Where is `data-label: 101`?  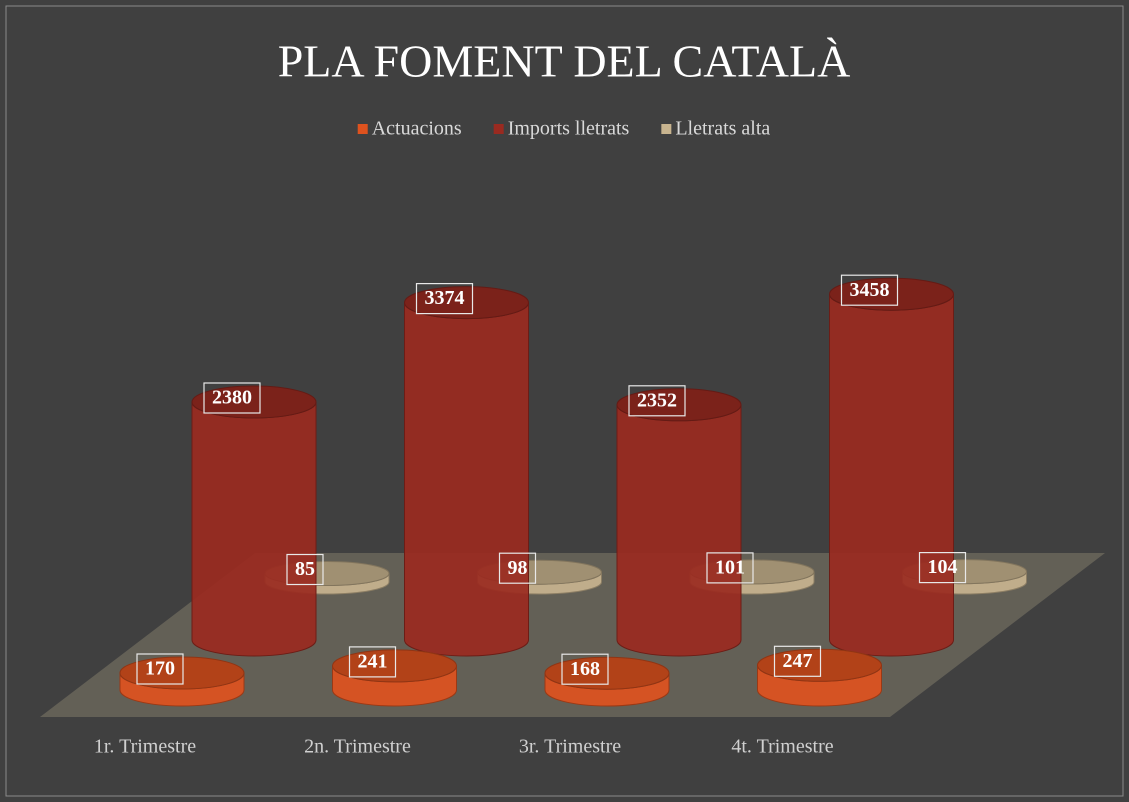
data-label: 101 is located at coordinates (730, 567).